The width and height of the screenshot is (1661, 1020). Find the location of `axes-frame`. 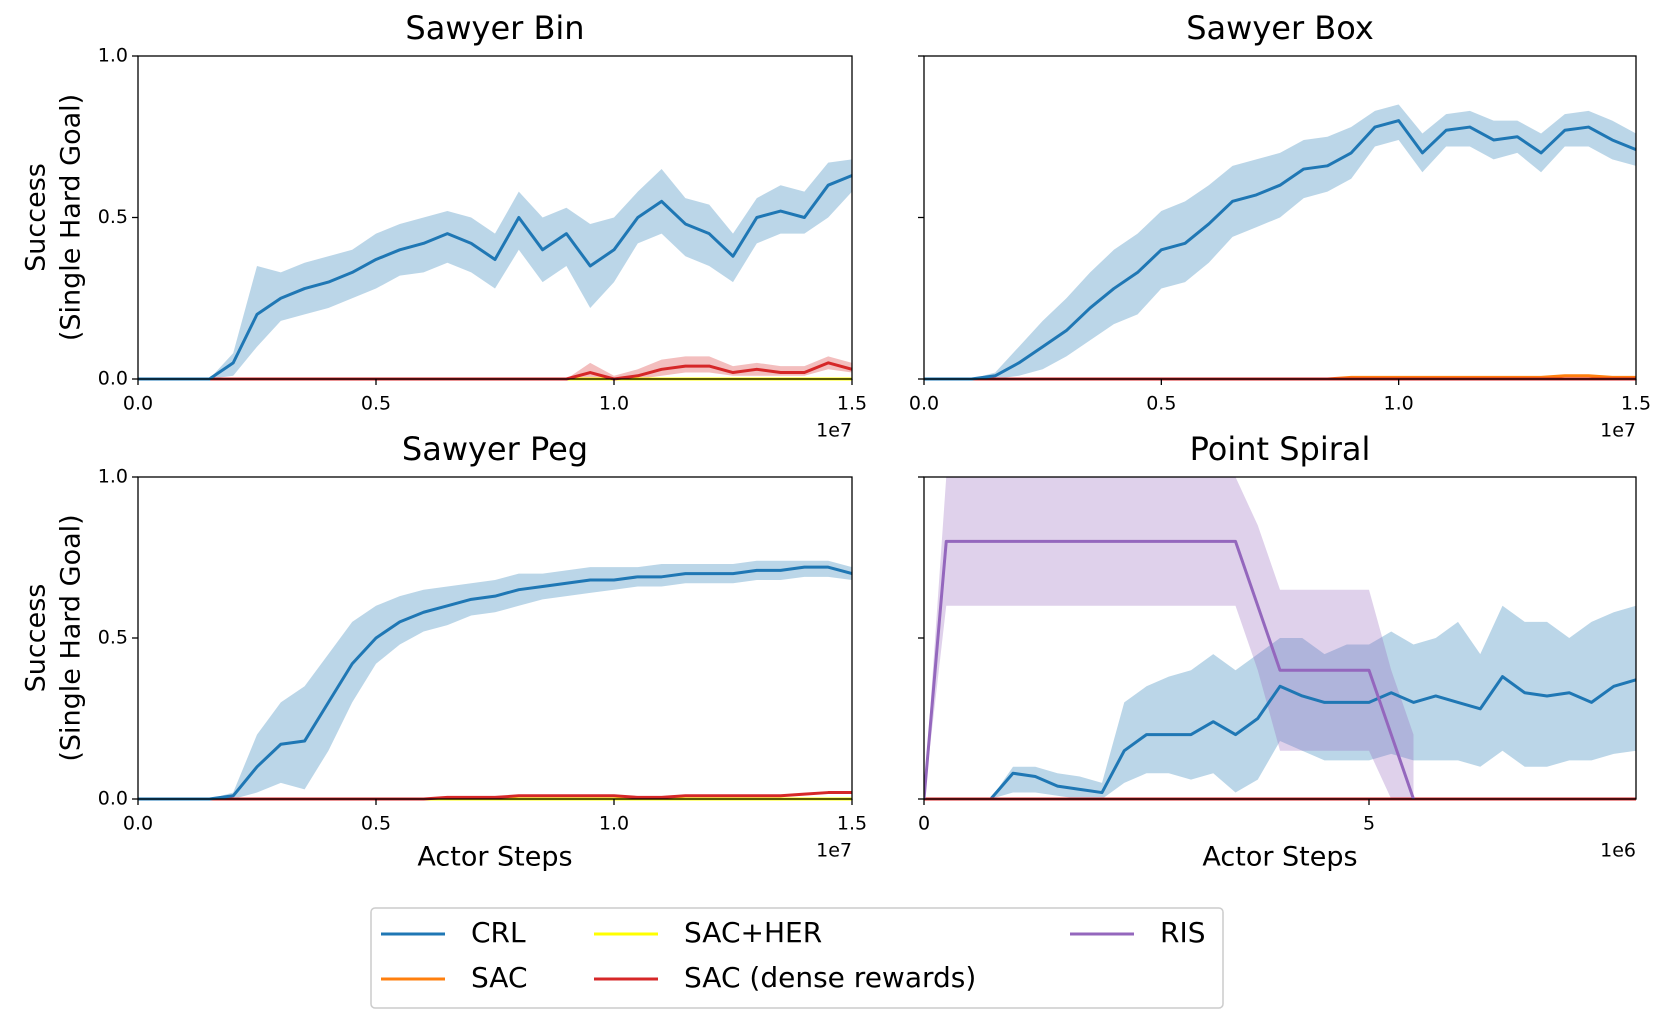

axes-frame is located at coordinates (495, 638).